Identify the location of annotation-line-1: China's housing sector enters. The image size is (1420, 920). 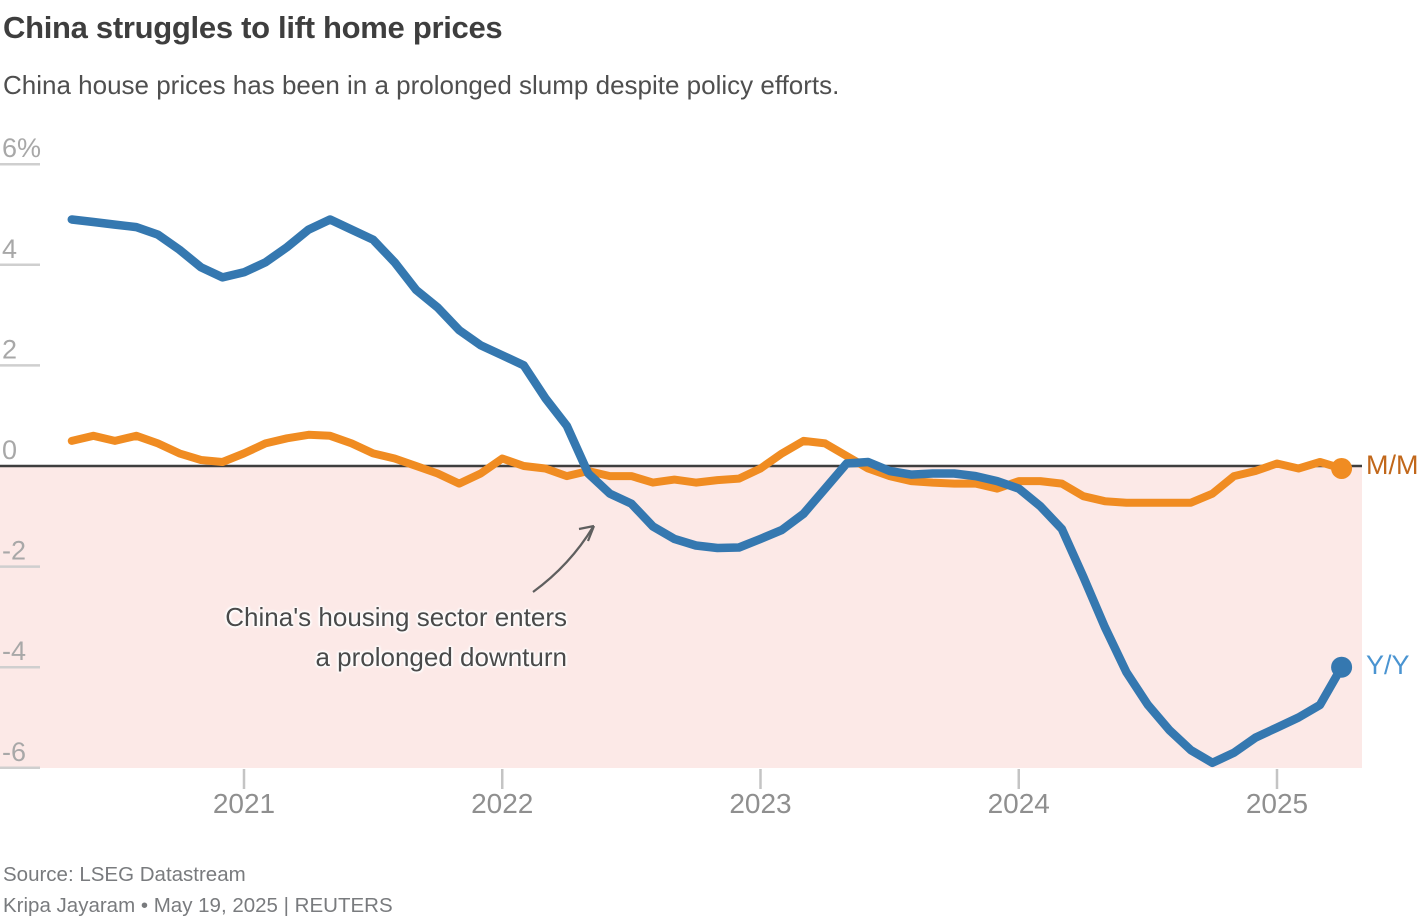
(396, 617).